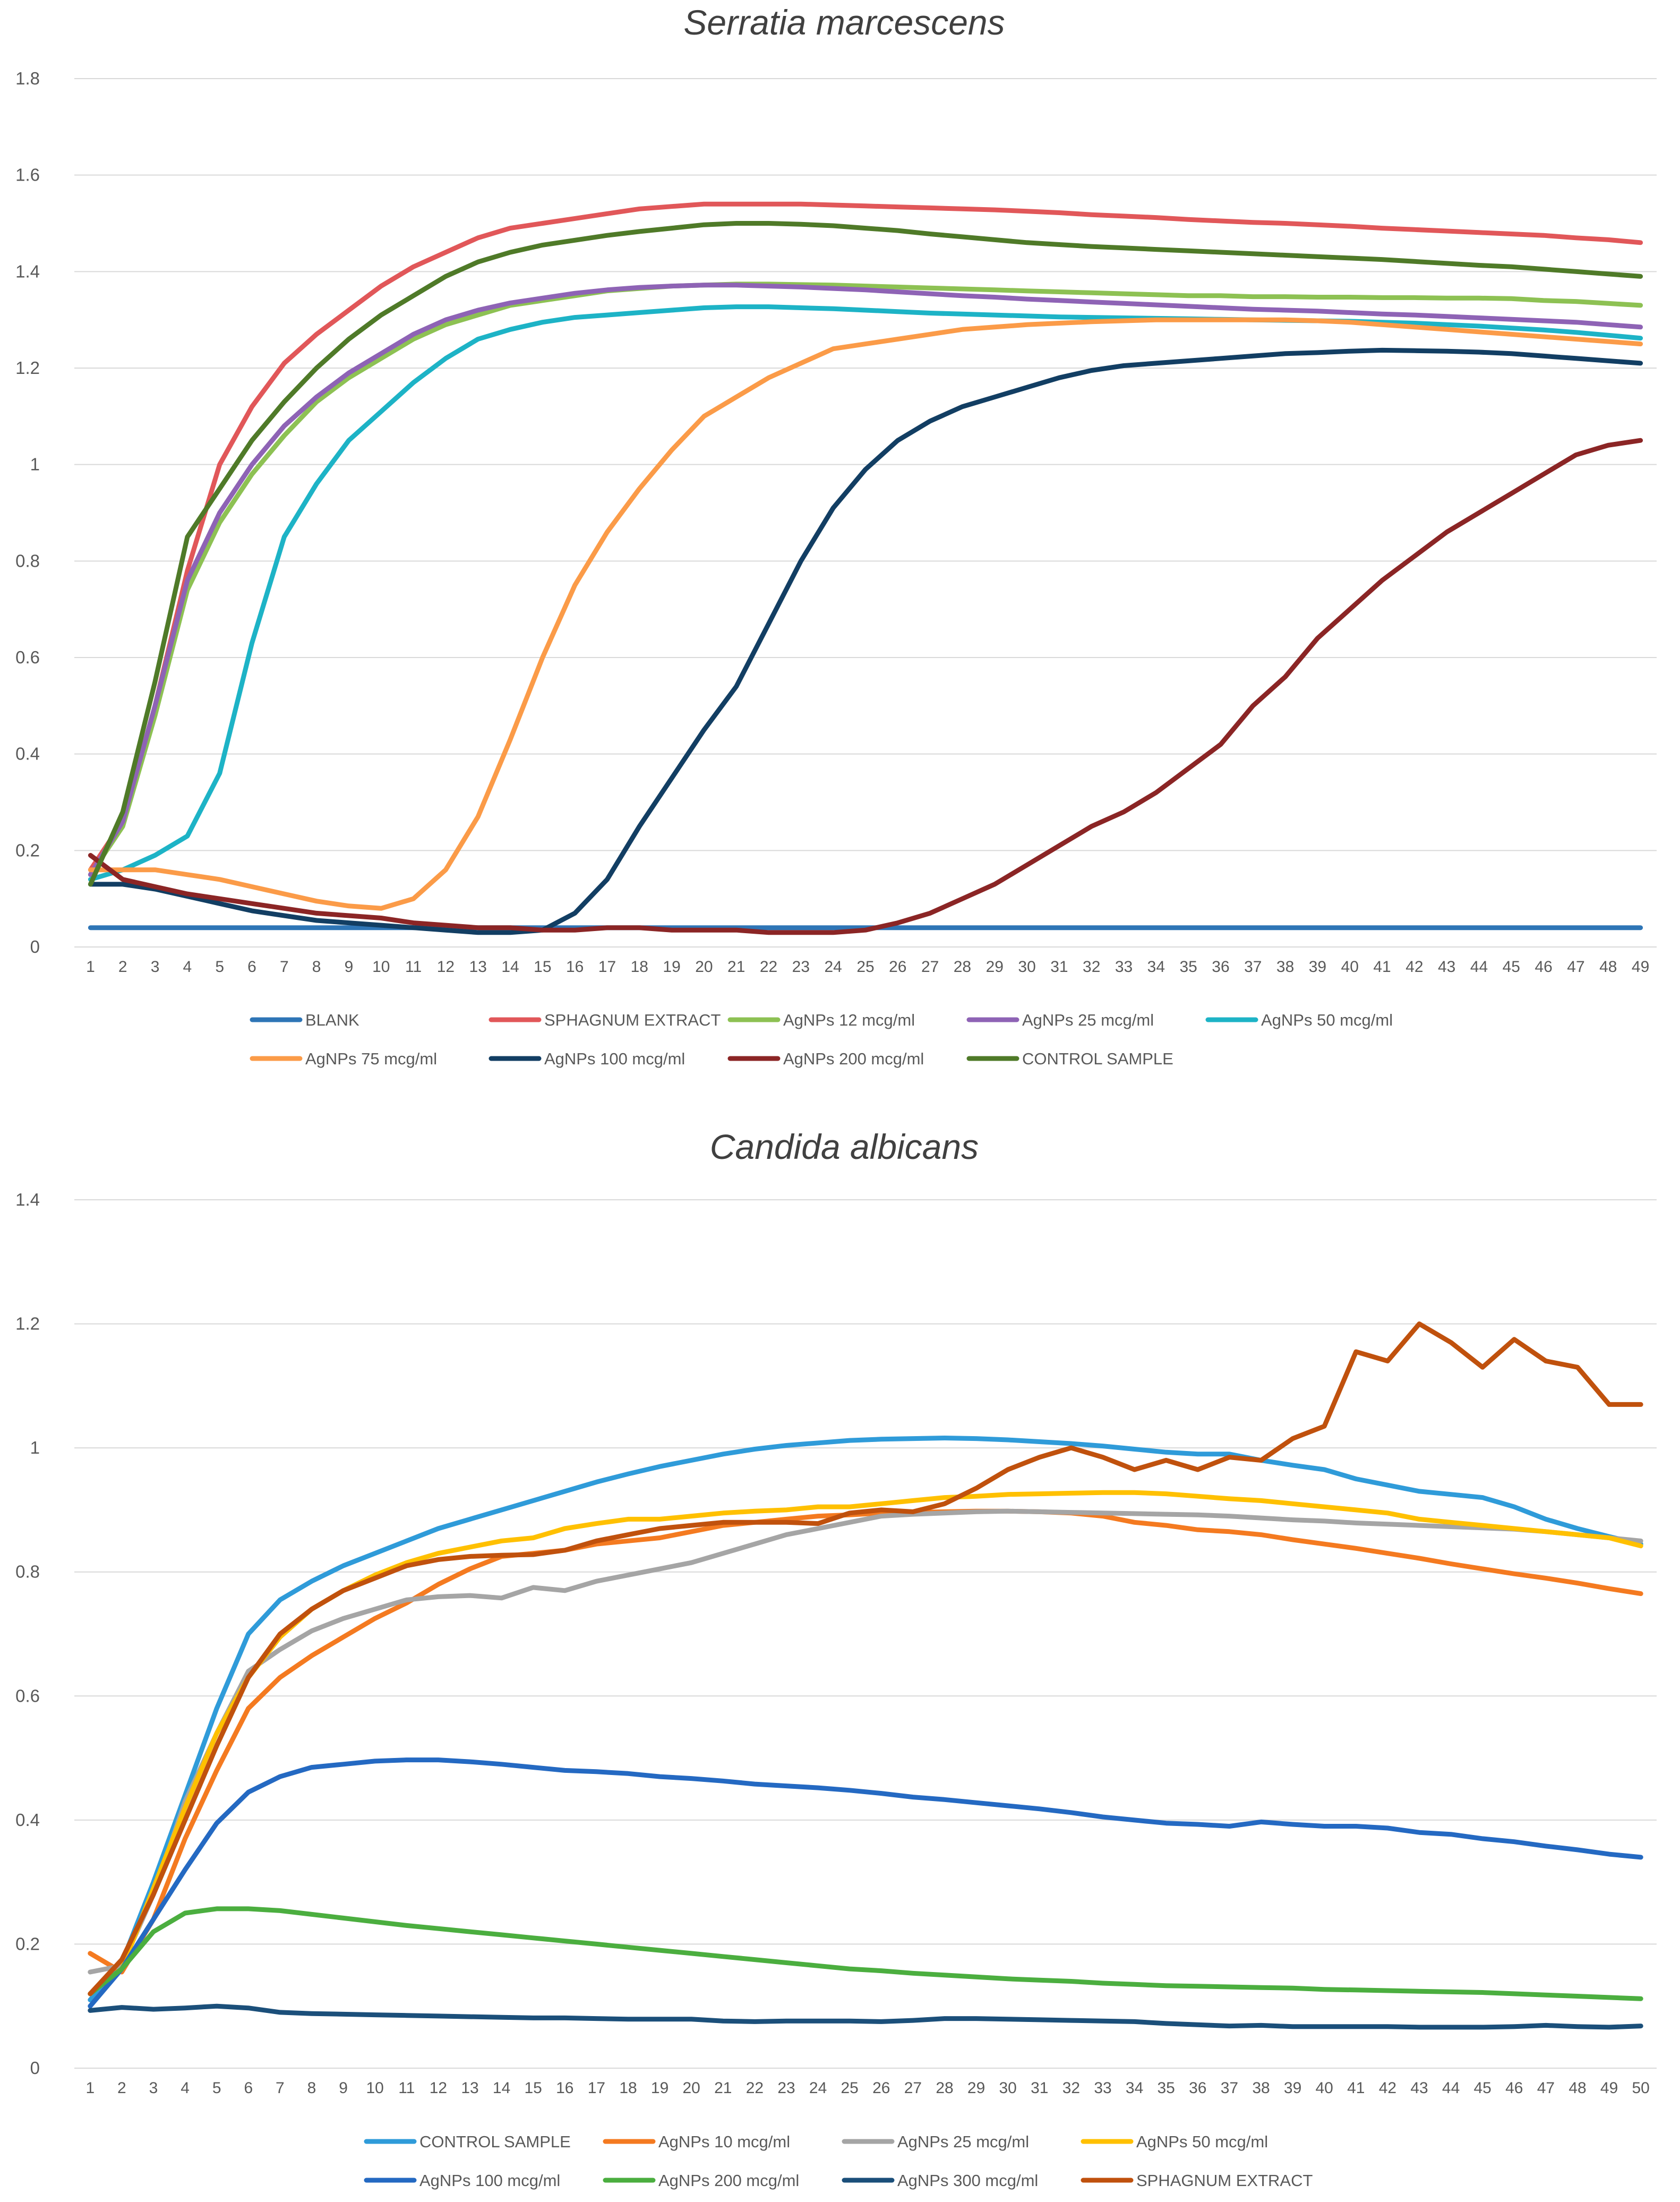 The image size is (1680, 2202). What do you see at coordinates (962, 967) in the screenshot?
I see `x-tick-label: 28` at bounding box center [962, 967].